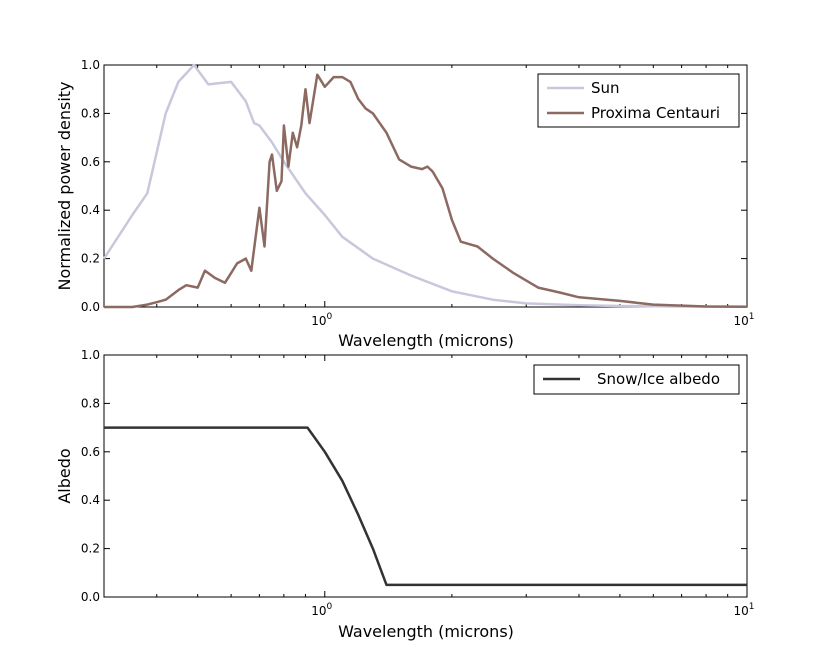 The height and width of the screenshot is (664, 830). Describe the element at coordinates (90, 65) in the screenshot. I see `top-y-tick-label: 1.0` at that location.